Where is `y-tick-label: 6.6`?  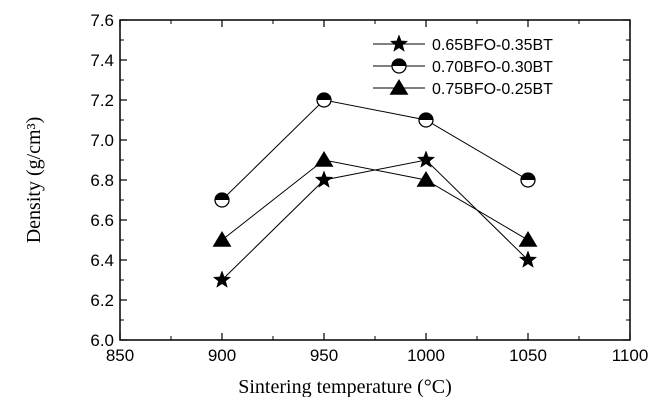
y-tick-label: 6.6 is located at coordinates (102, 220).